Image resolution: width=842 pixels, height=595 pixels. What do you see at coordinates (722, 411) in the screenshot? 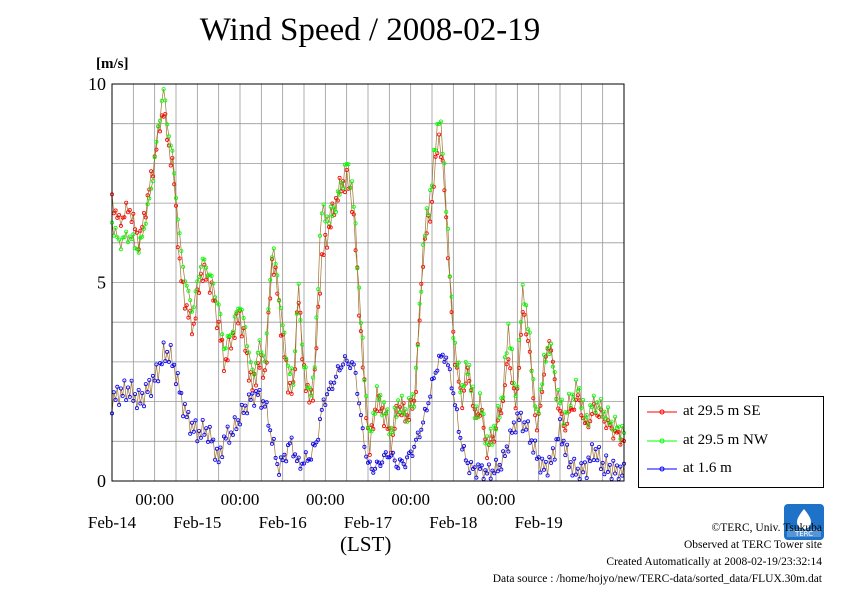
I see `legend-label: at 29.5 m SE` at bounding box center [722, 411].